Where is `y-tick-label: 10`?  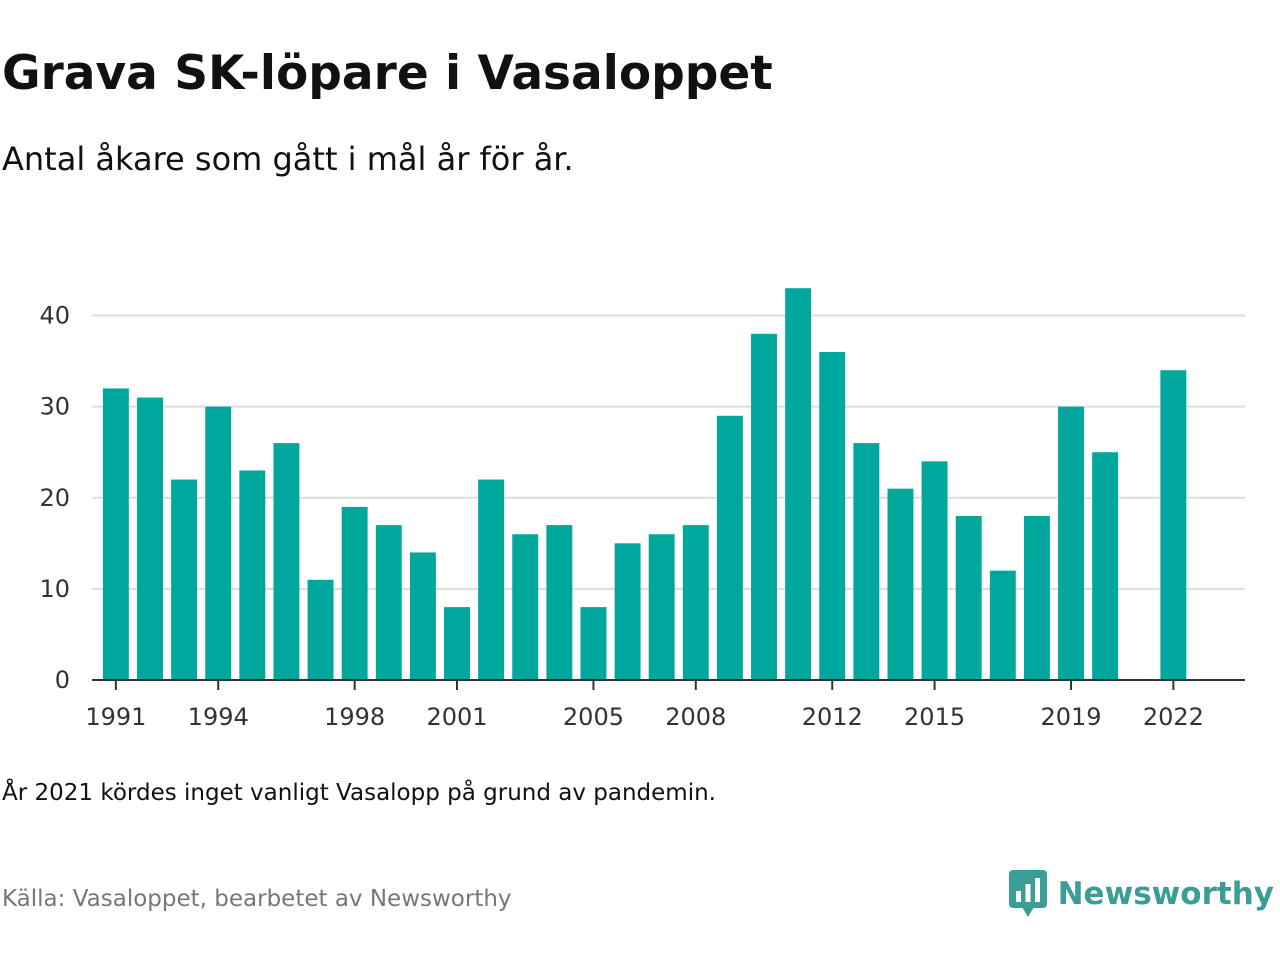
y-tick-label: 10 is located at coordinates (54, 589).